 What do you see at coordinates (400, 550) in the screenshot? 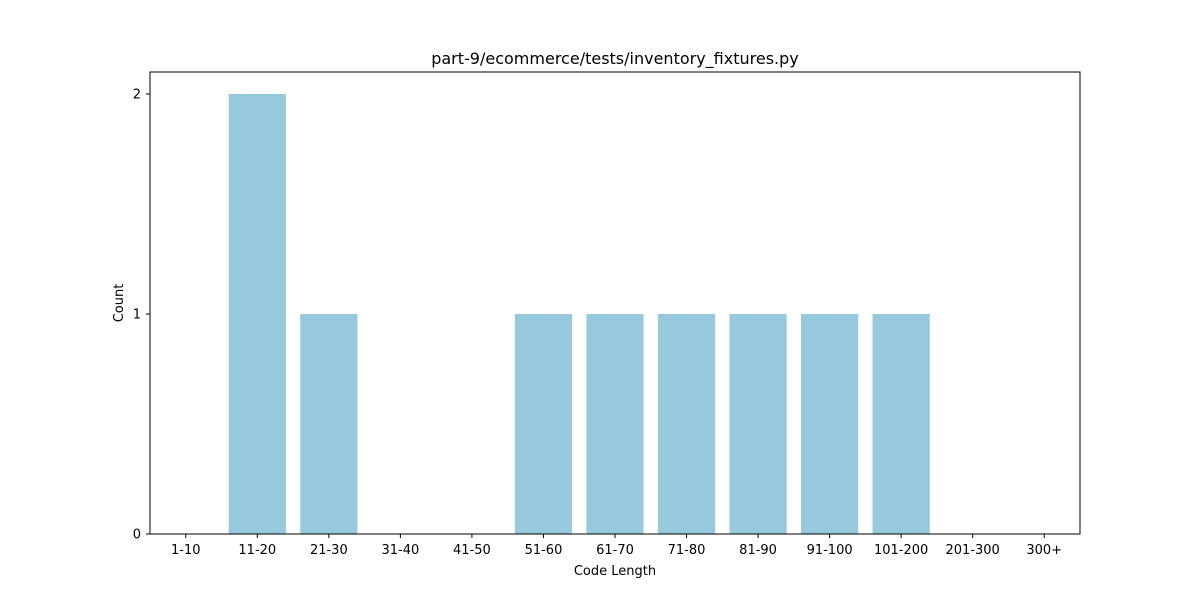
I see `x-tick-label: 31-40` at bounding box center [400, 550].